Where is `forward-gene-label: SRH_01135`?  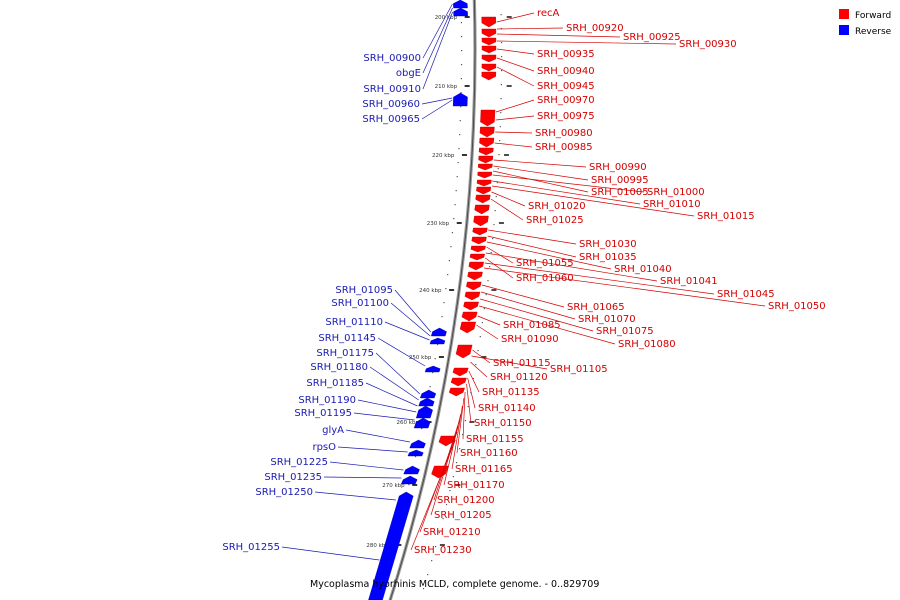 forward-gene-label: SRH_01135 is located at coordinates (511, 392).